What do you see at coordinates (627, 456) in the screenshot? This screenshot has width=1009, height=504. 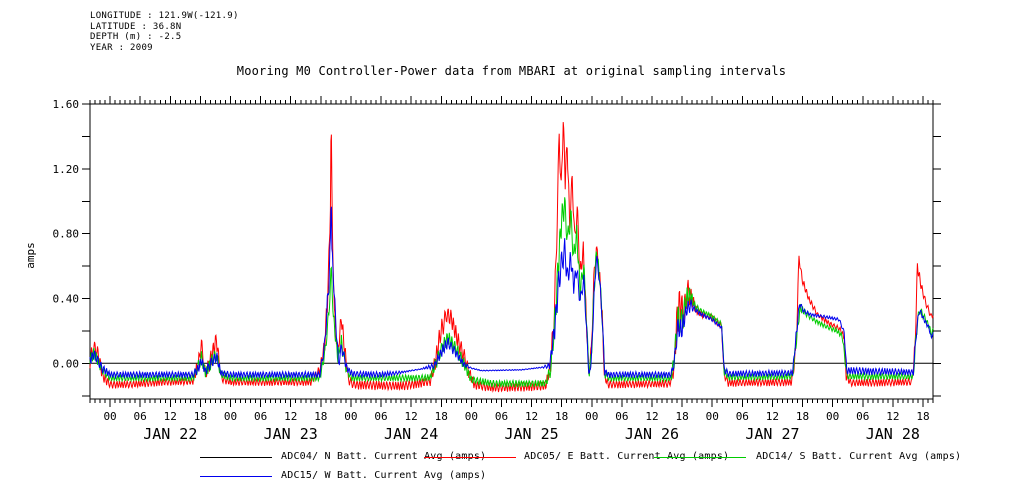 I see `legend-label-adc05: ADC05/ E Batt. Current Avg (amps)` at bounding box center [627, 456].